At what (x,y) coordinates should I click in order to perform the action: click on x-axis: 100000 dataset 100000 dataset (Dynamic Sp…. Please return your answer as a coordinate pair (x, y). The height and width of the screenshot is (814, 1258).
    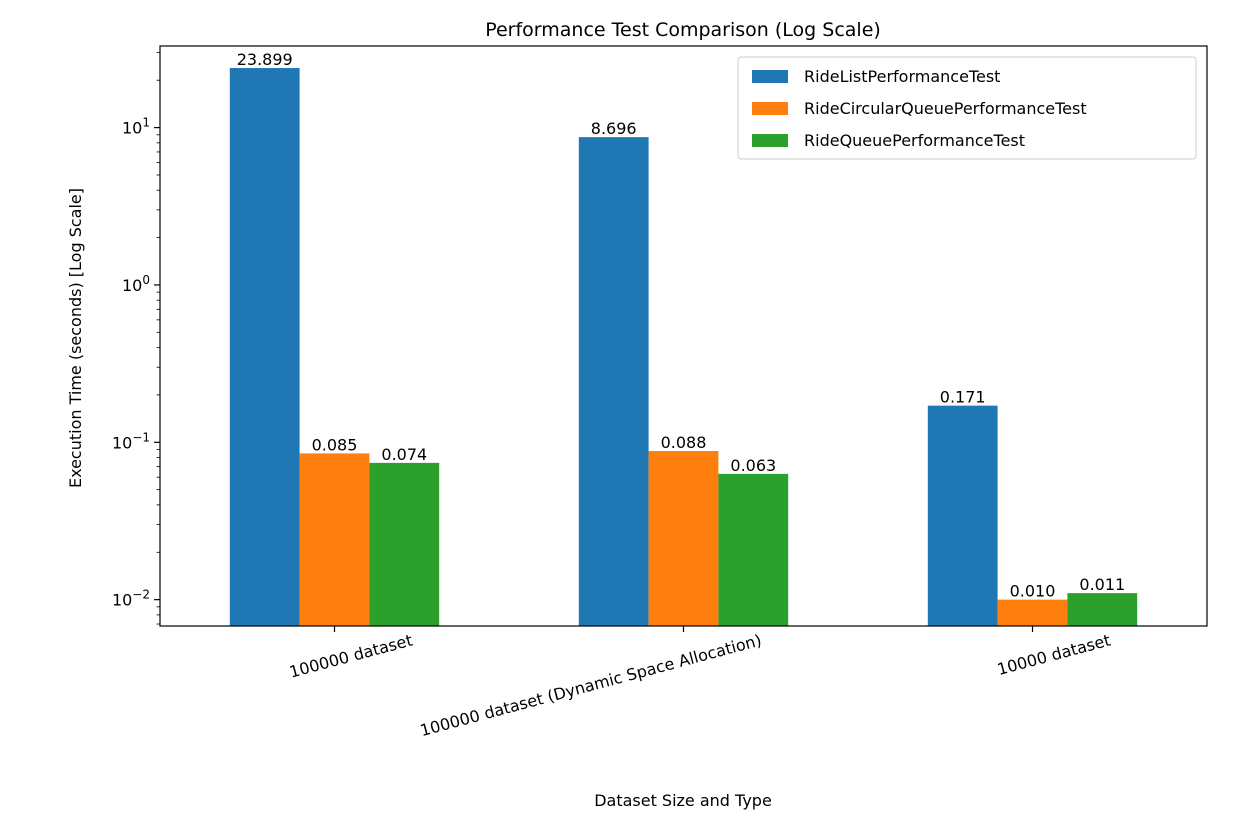
    Looking at the image, I should click on (700, 683).